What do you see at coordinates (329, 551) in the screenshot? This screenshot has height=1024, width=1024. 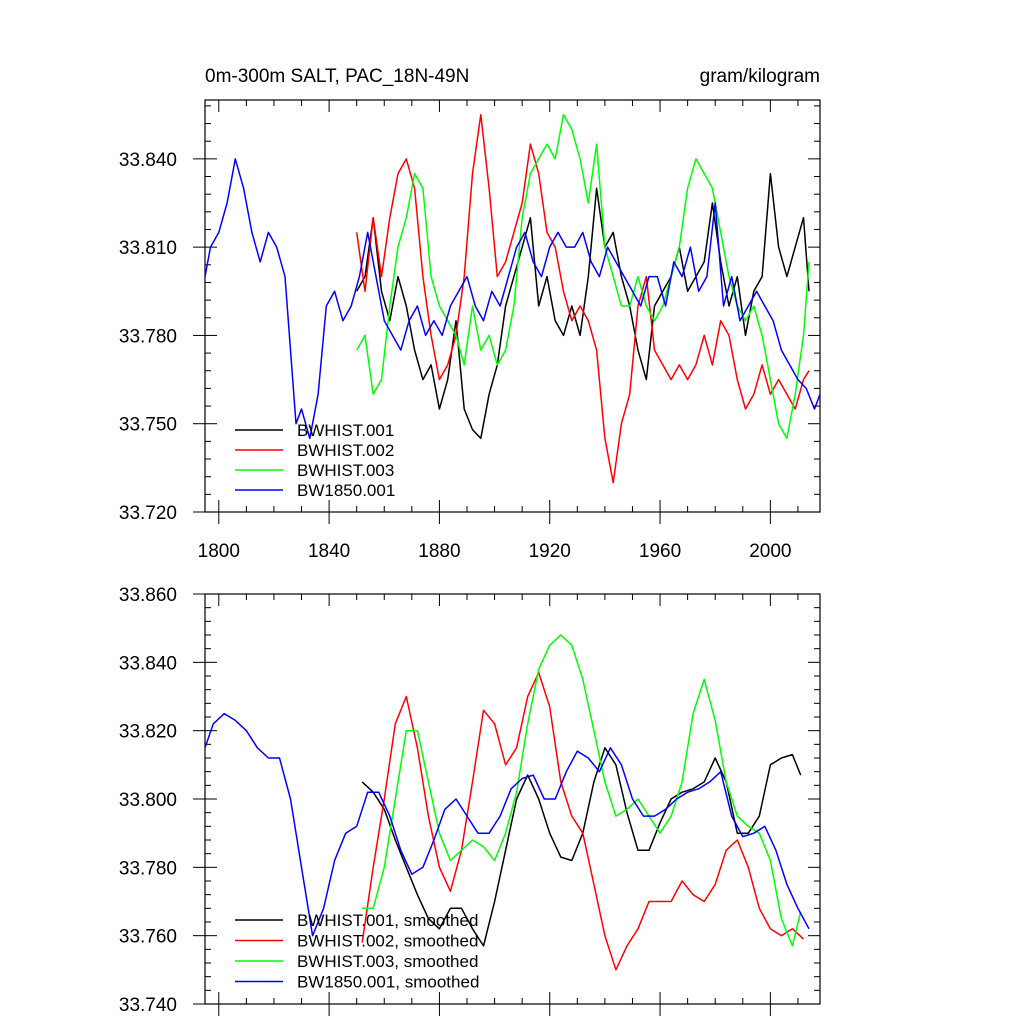 I see `x-tick-label: 1840` at bounding box center [329, 551].